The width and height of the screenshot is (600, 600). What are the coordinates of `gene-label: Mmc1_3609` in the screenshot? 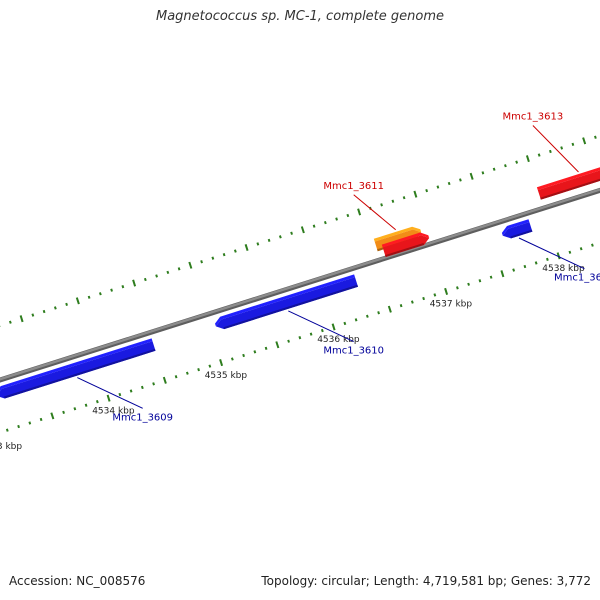 It's located at (142, 417).